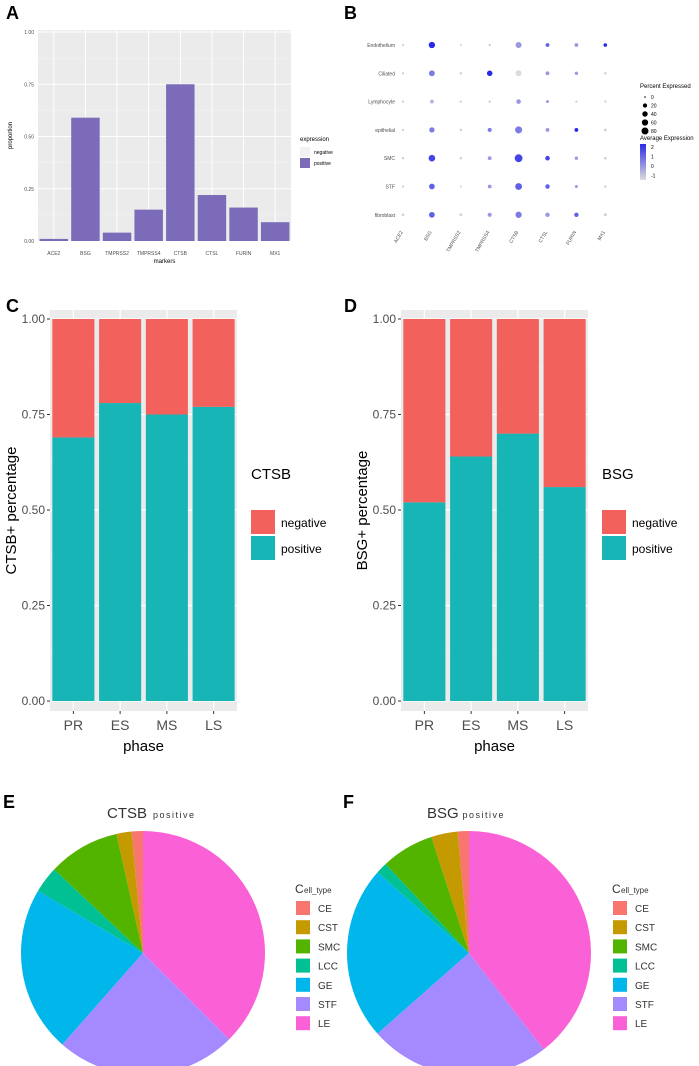 The image size is (699, 1066). Describe the element at coordinates (54, 239) in the screenshot. I see `bar-ace2` at that location.